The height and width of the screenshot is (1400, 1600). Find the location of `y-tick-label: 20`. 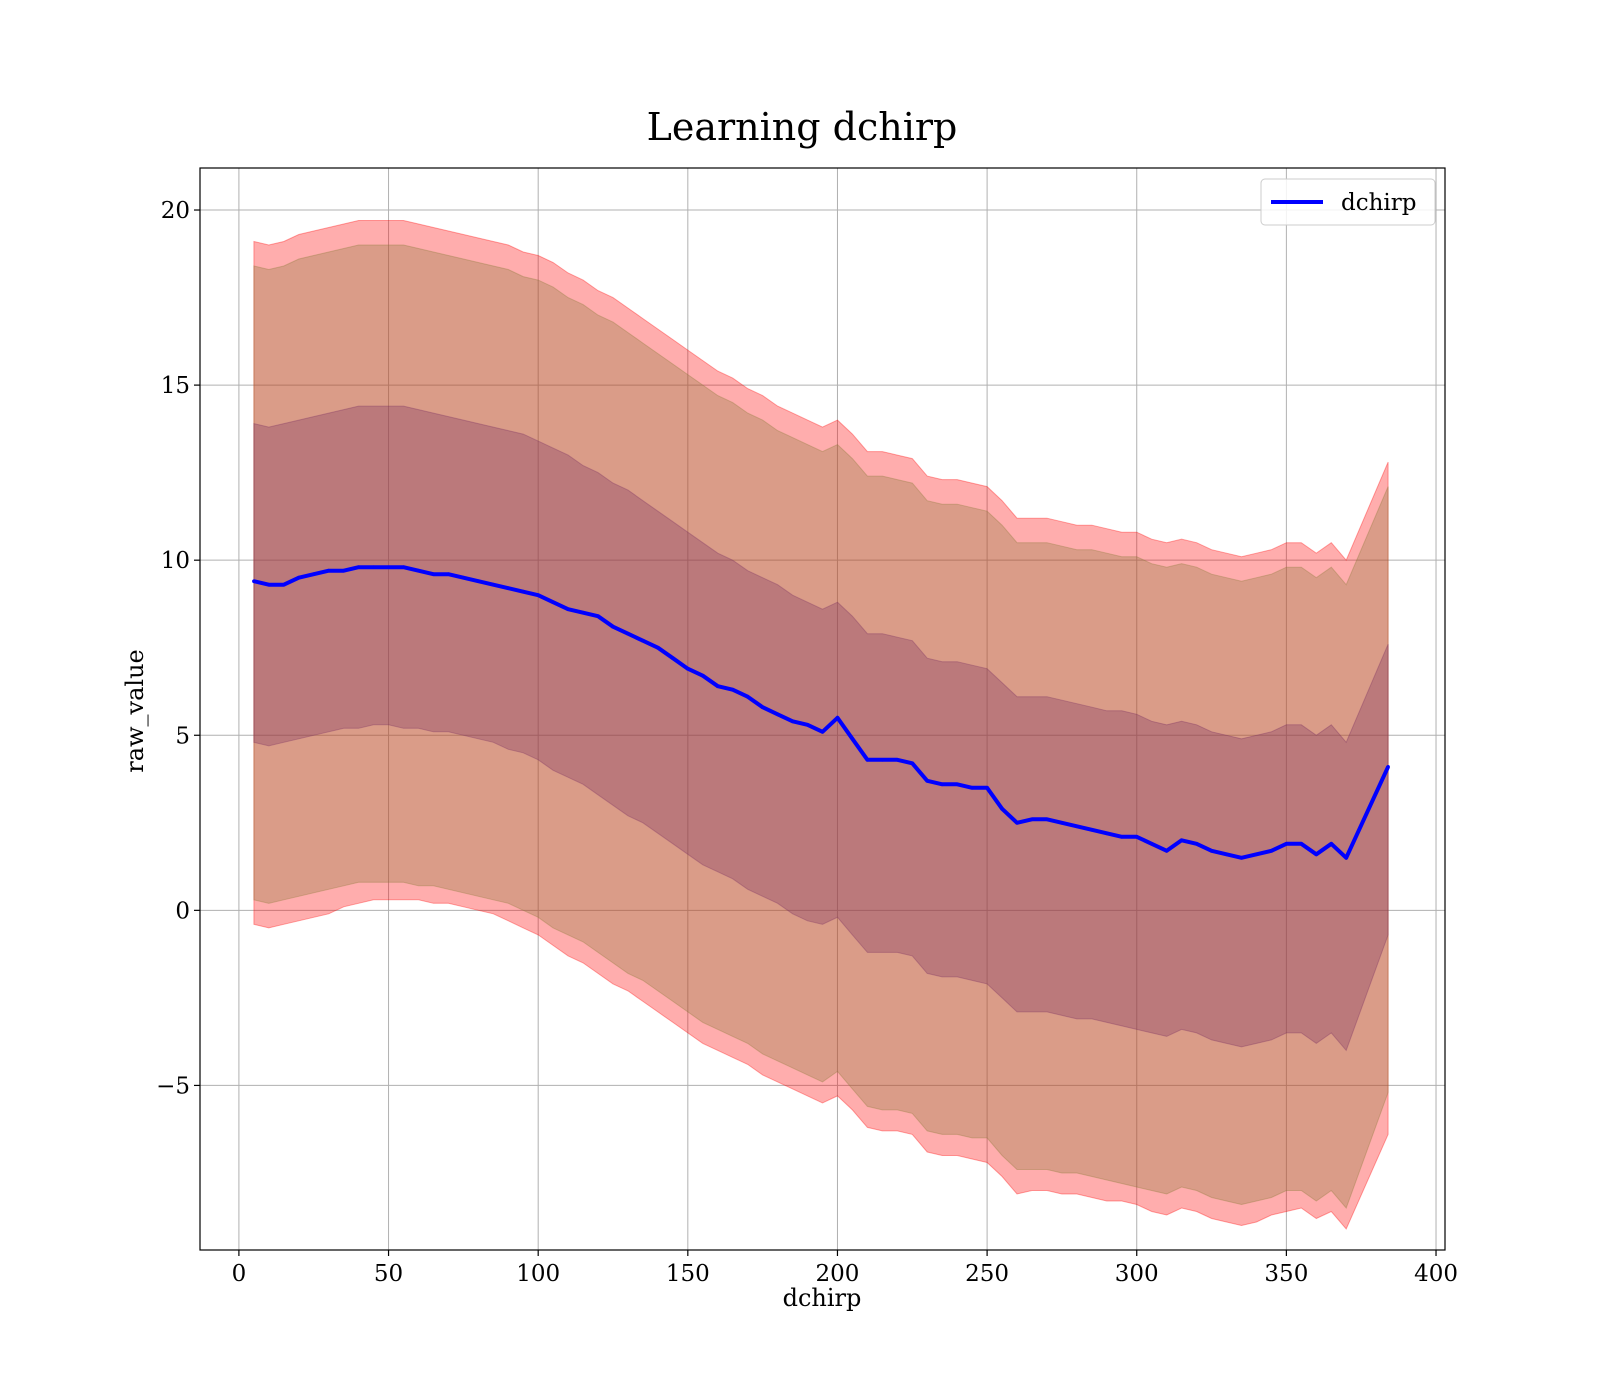

y-tick-label: 20 is located at coordinates (175, 211).